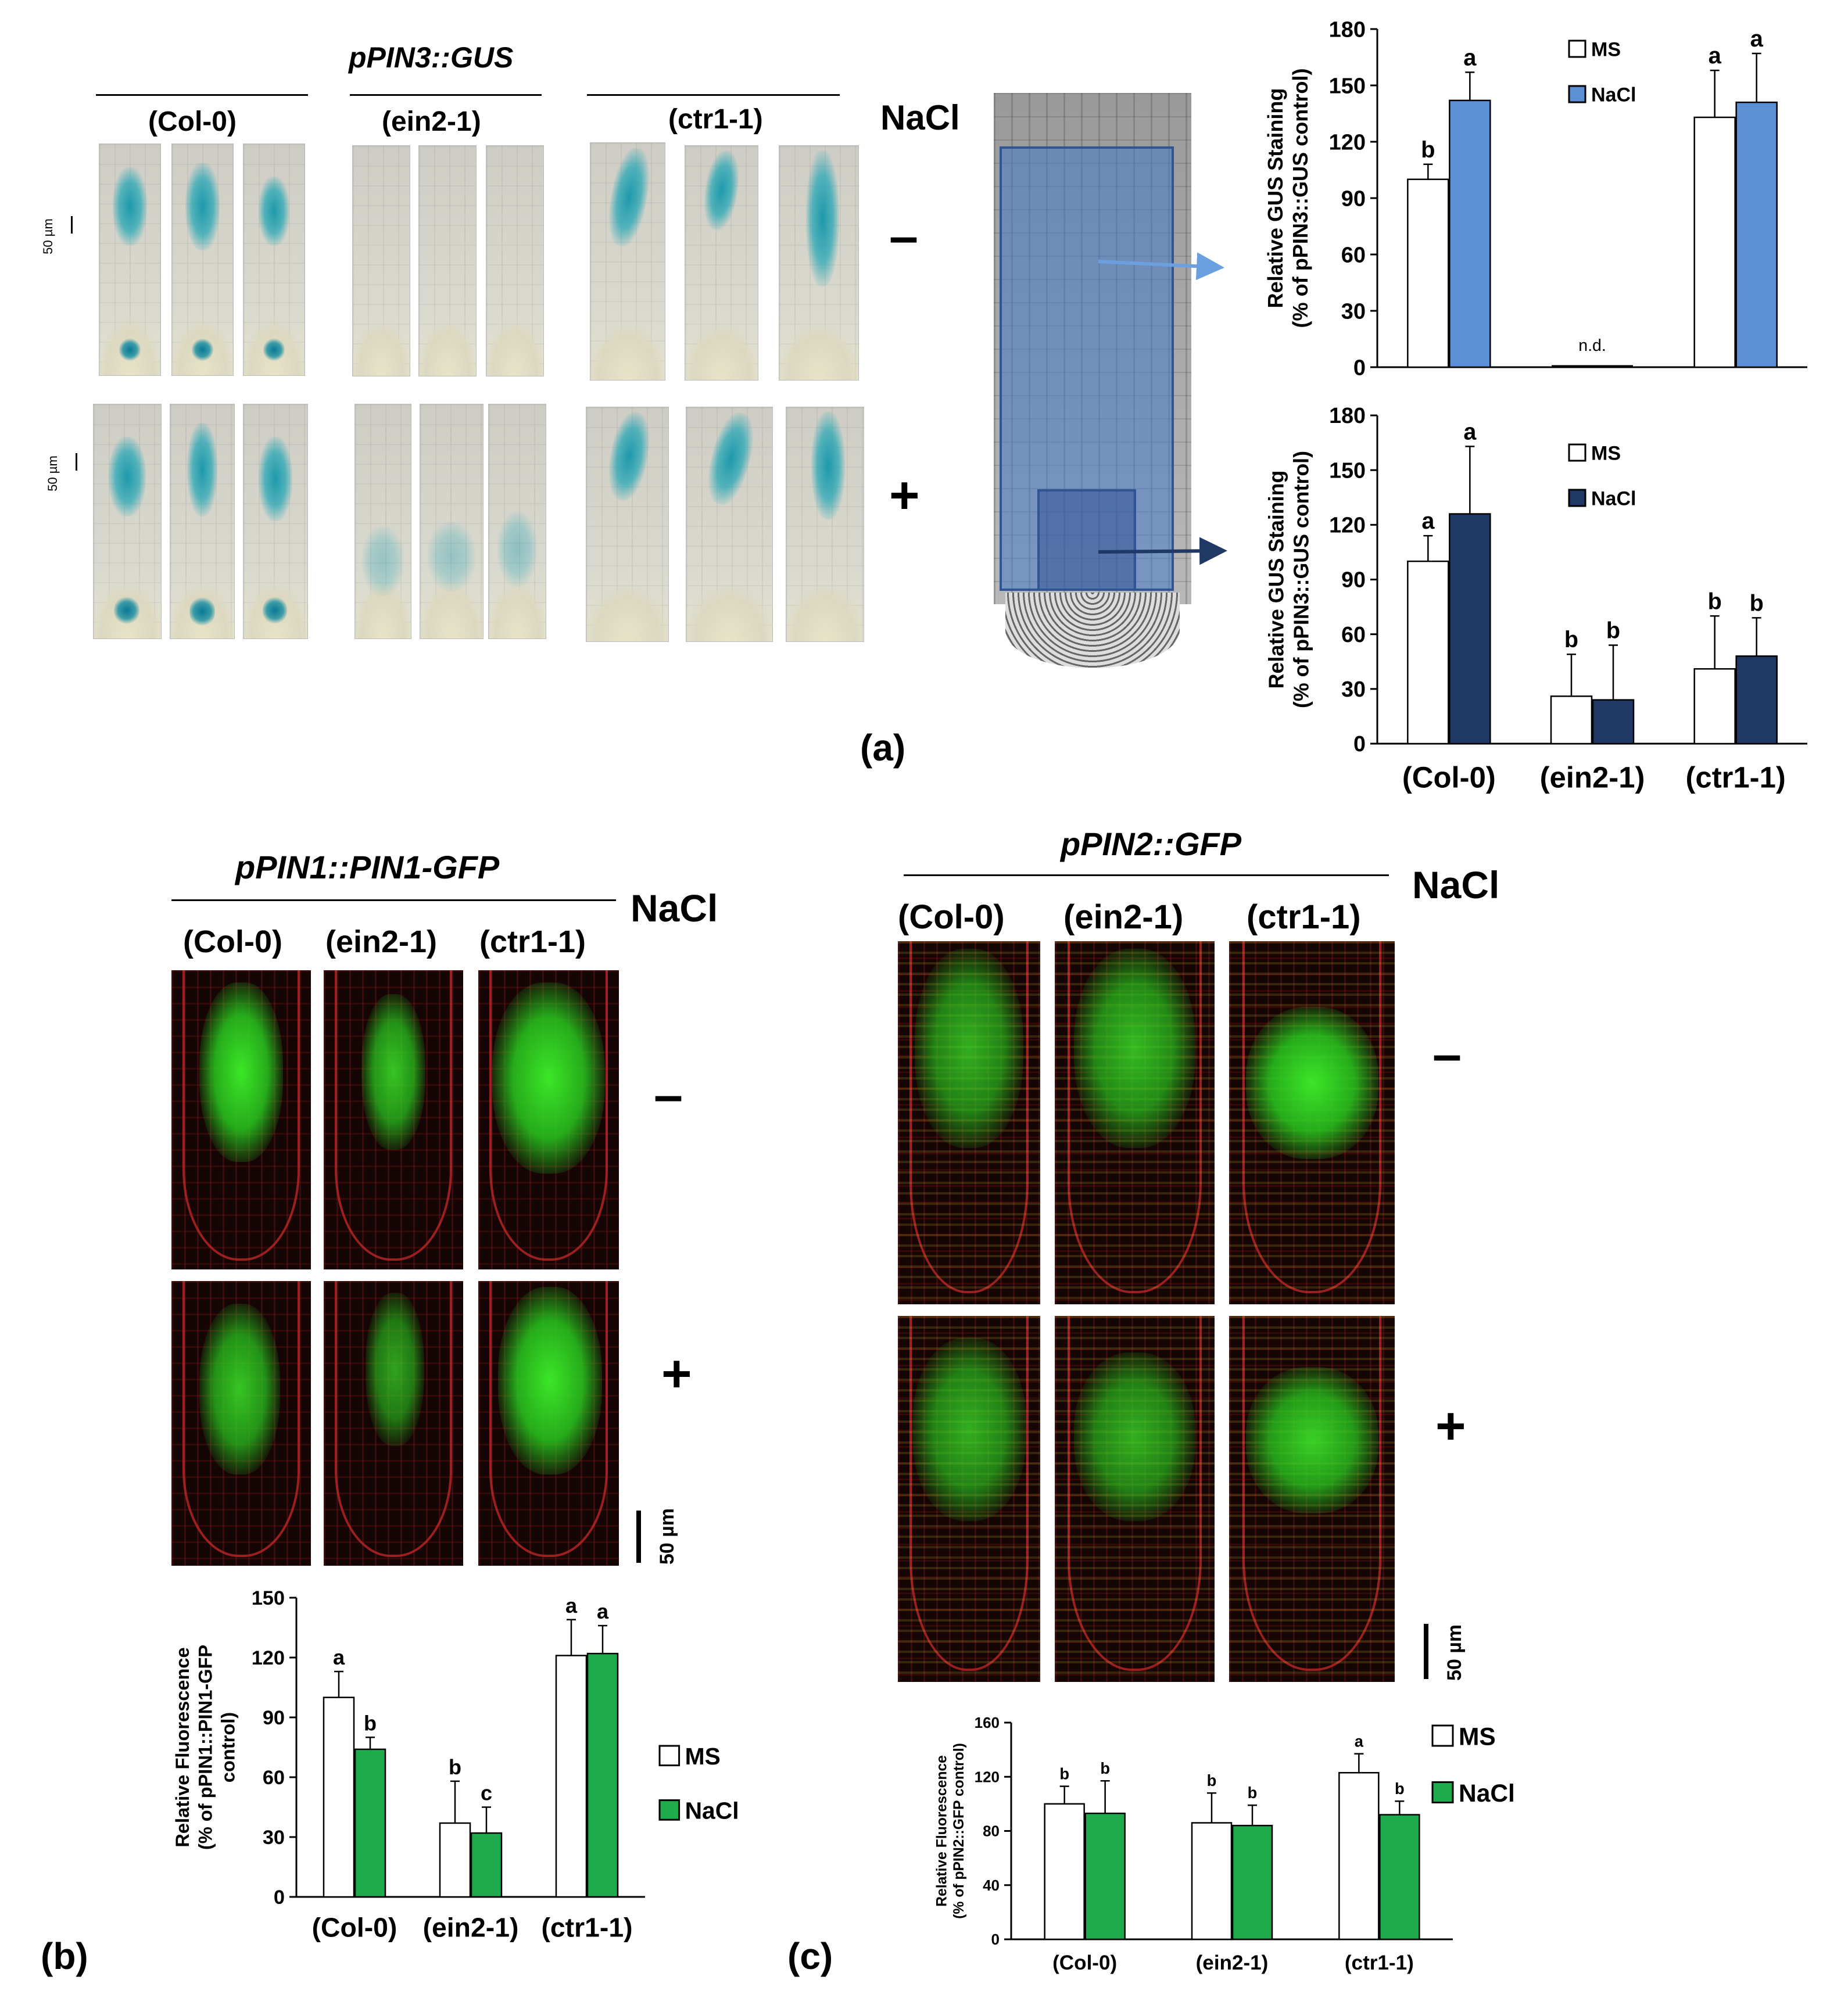 This screenshot has height=2016, width=1848. What do you see at coordinates (1347, 525) in the screenshot?
I see `y-tick-label: 120` at bounding box center [1347, 525].